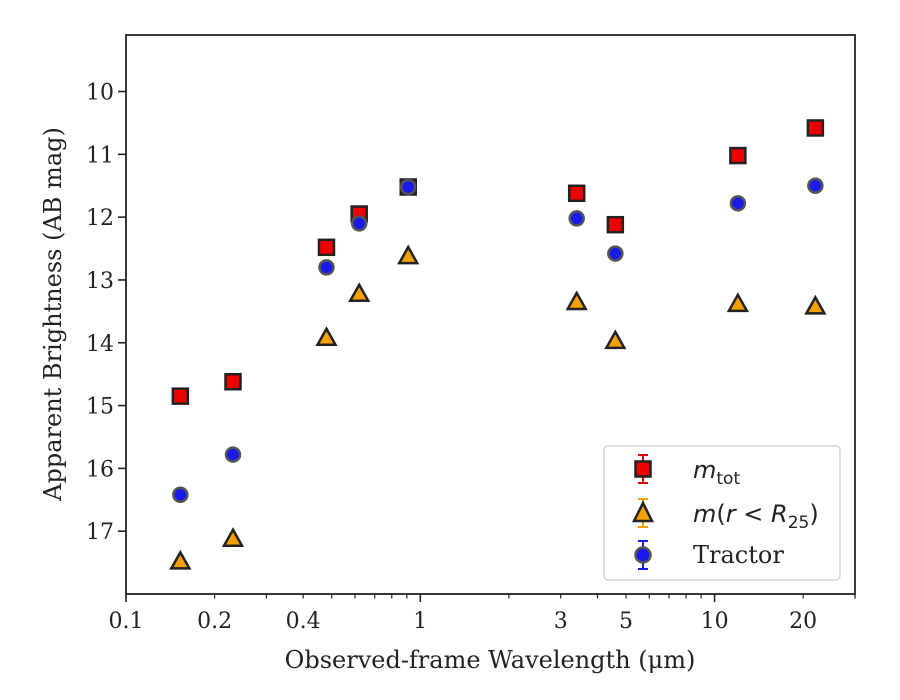 The image size is (900, 700). I want to click on legend-m-tot-label: mtot, so click(716, 472).